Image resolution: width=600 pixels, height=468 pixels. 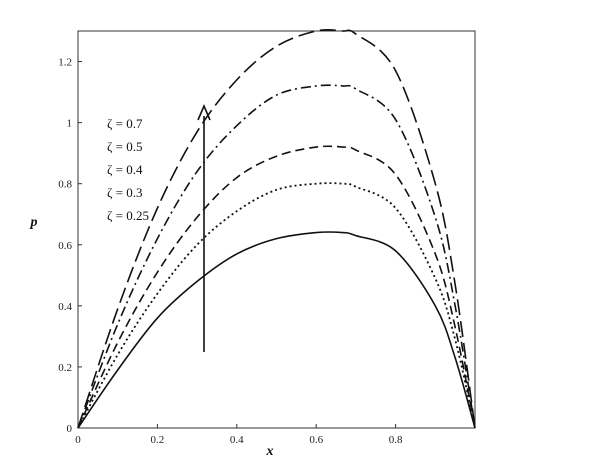 I want to click on x-axis-title: x, so click(x=270, y=451).